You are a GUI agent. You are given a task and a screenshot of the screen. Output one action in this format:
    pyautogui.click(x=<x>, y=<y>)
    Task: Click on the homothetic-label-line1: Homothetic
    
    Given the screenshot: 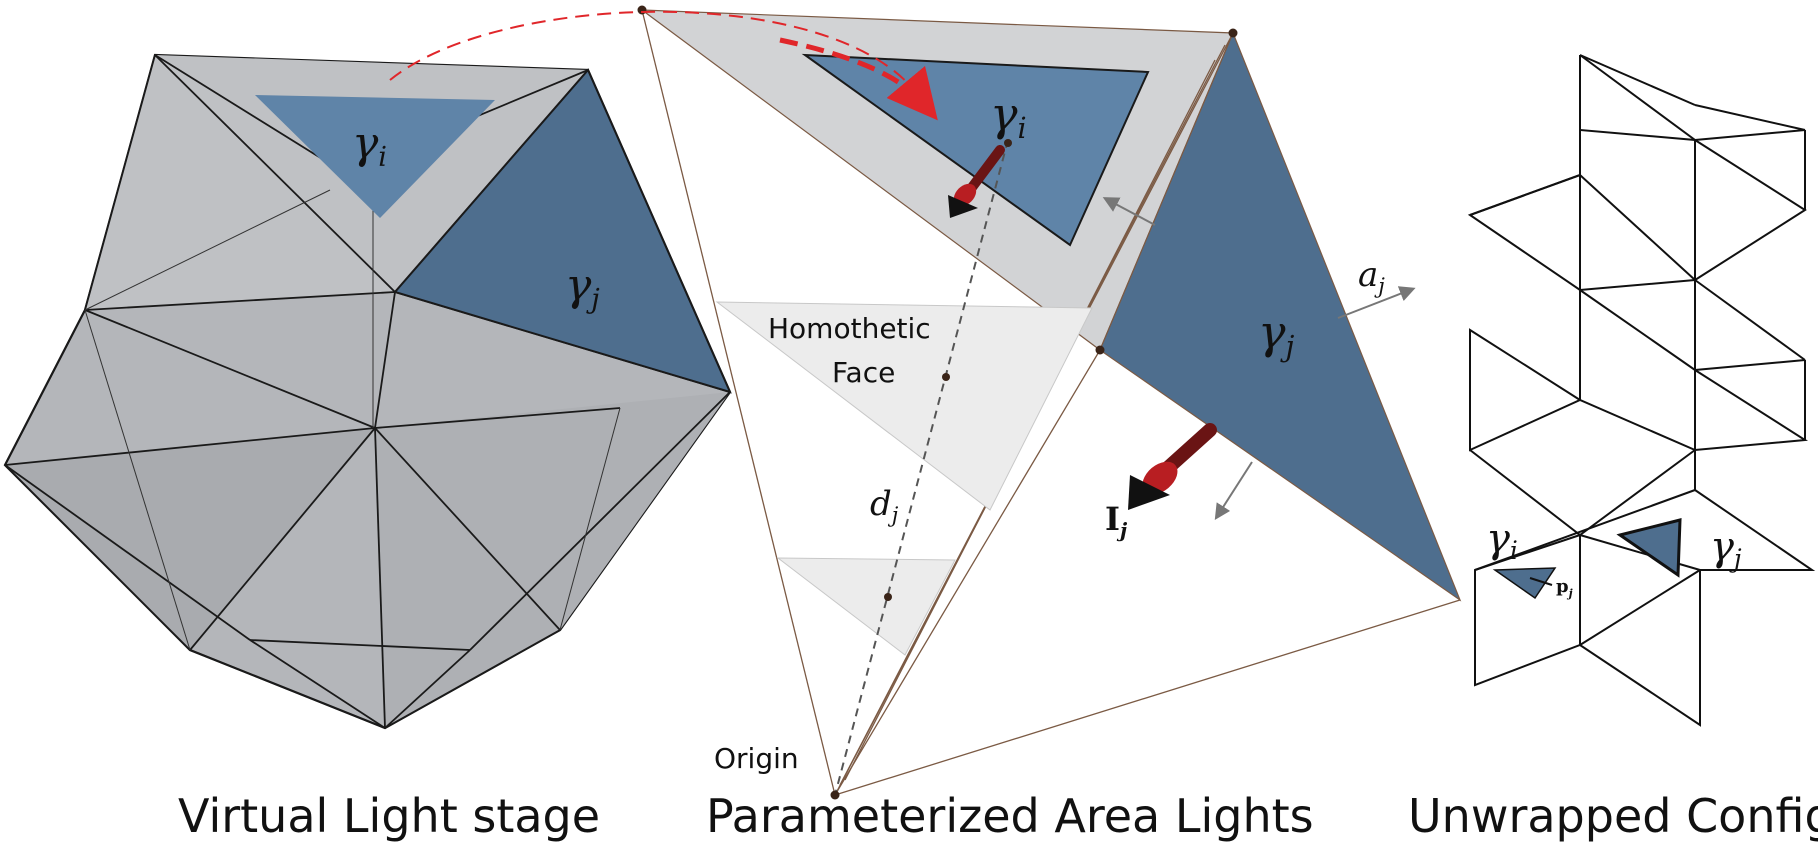 What is the action you would take?
    pyautogui.click(x=849, y=328)
    